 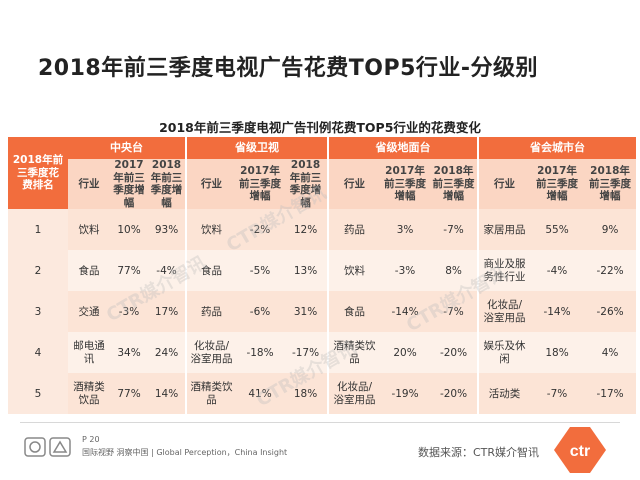 What do you see at coordinates (504, 394) in the screenshot?
I see `industry-cell: 活动类` at bounding box center [504, 394].